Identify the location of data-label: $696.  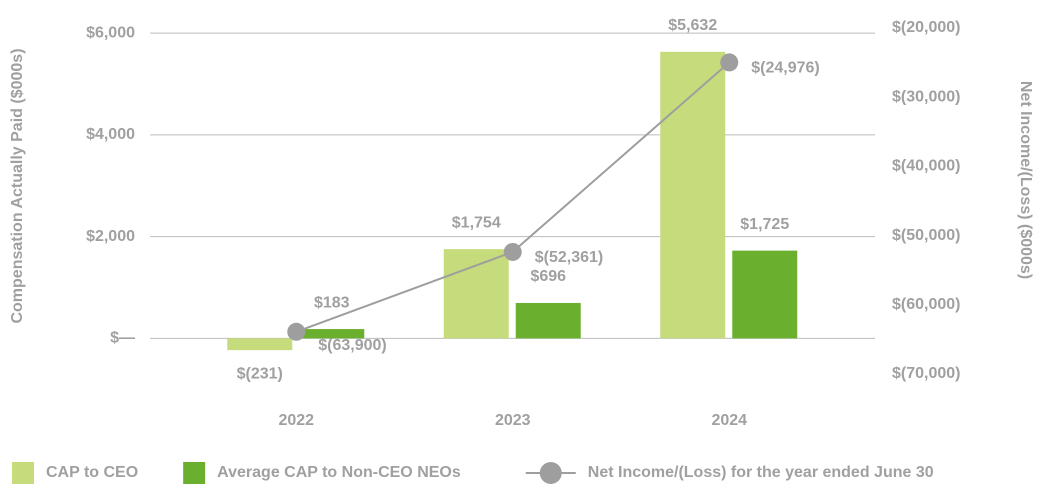
(548, 276).